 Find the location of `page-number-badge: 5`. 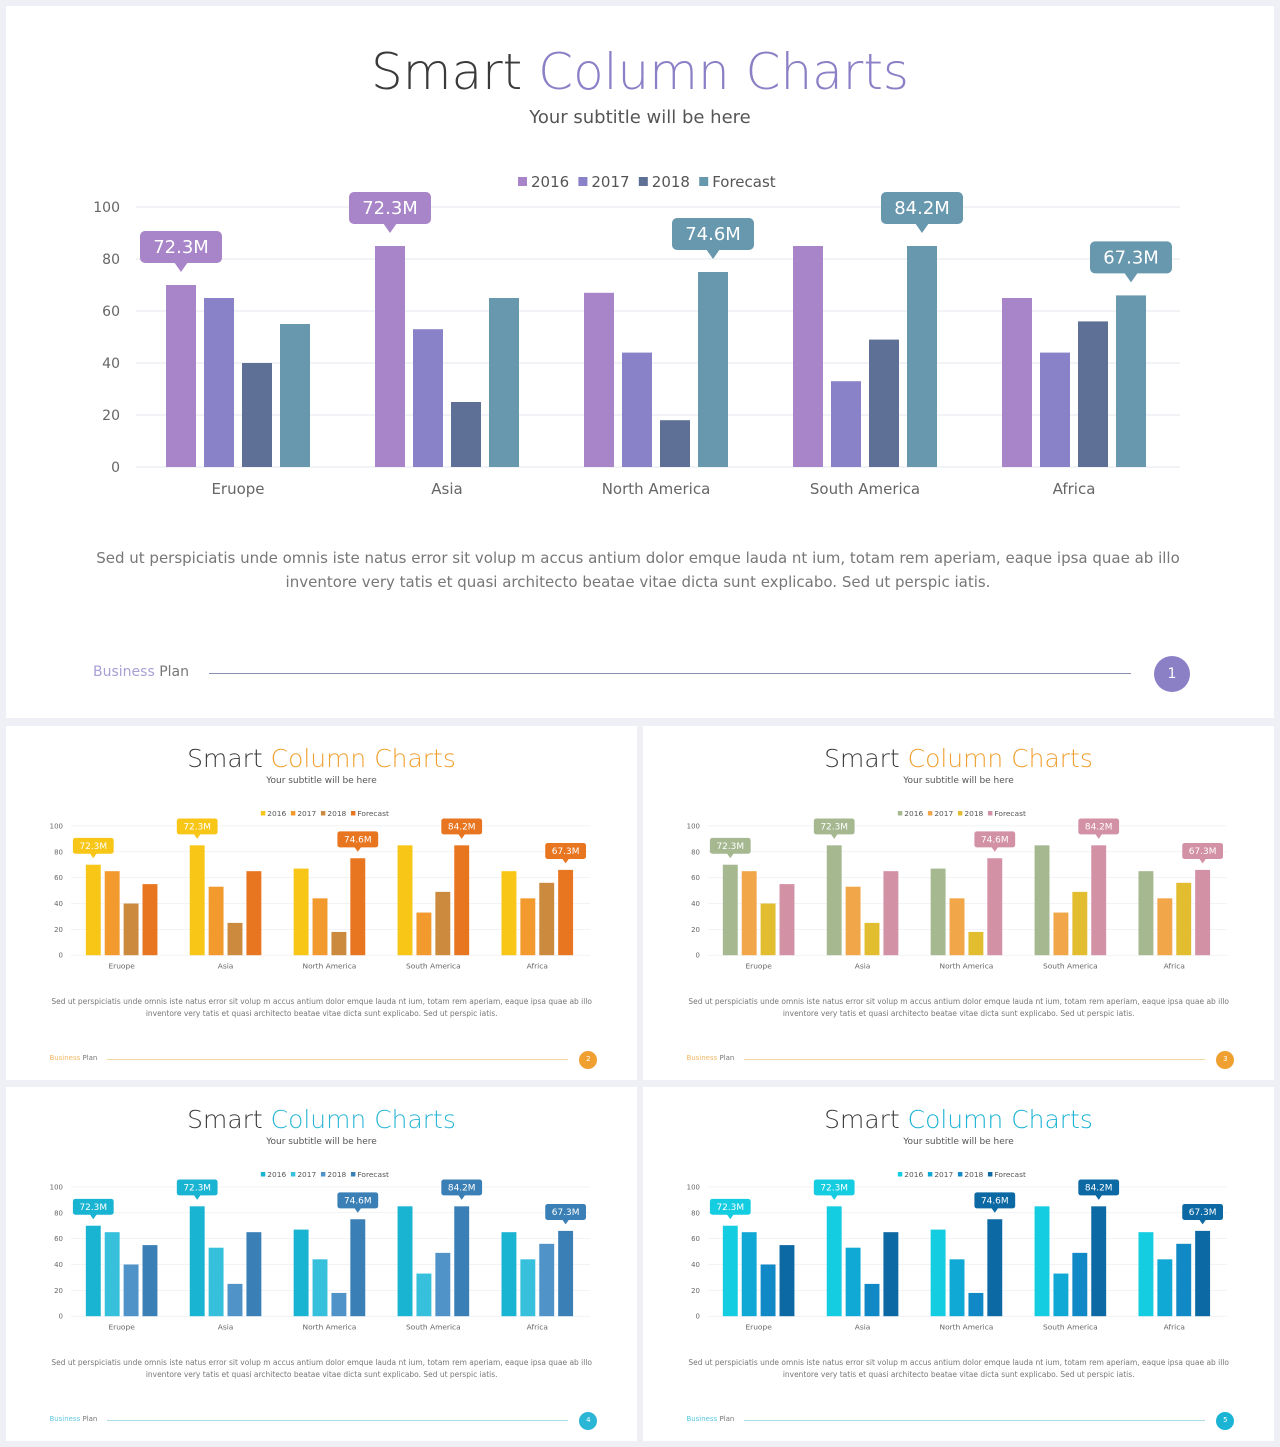

page-number-badge: 5 is located at coordinates (1225, 1420).